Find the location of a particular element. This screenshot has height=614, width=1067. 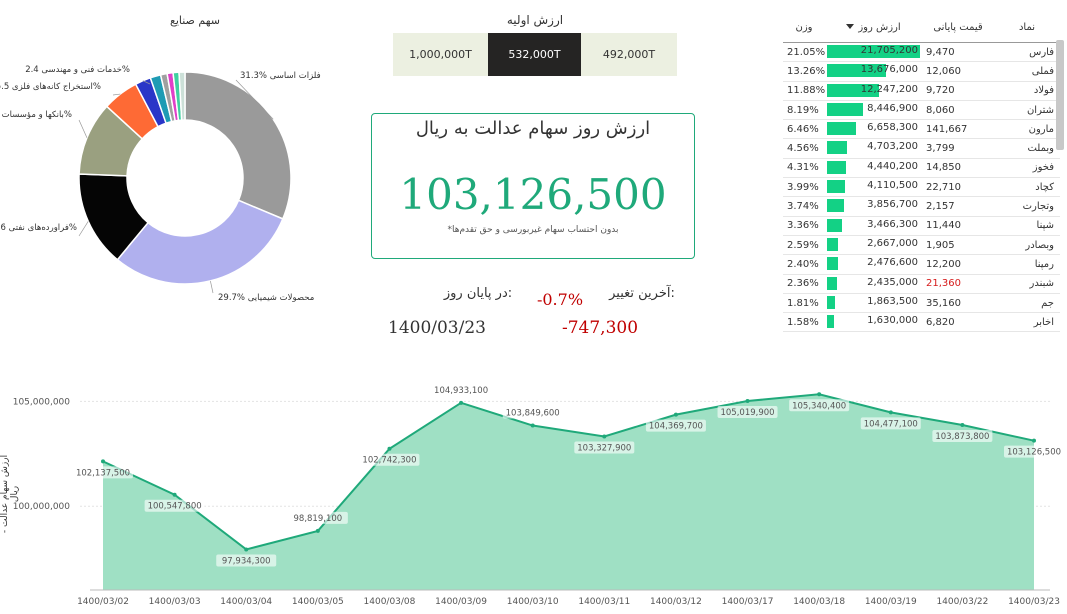

x-tick-label: 1400/03/12 is located at coordinates (676, 602).